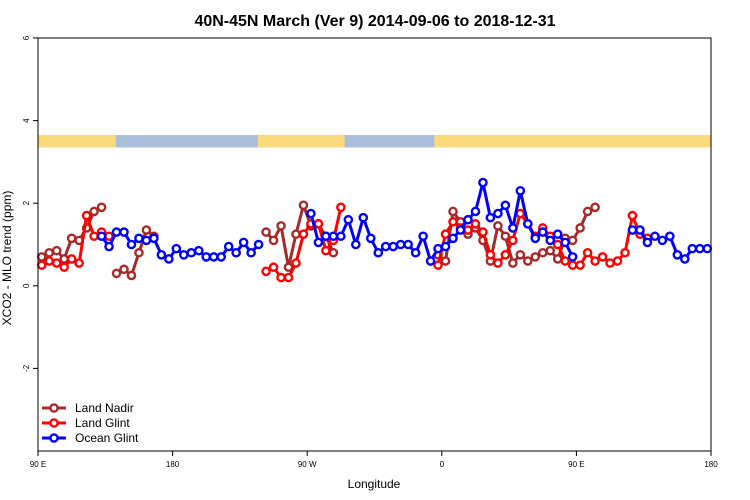  I want to click on legend-label-land-glint: Land Glint, so click(102, 423).